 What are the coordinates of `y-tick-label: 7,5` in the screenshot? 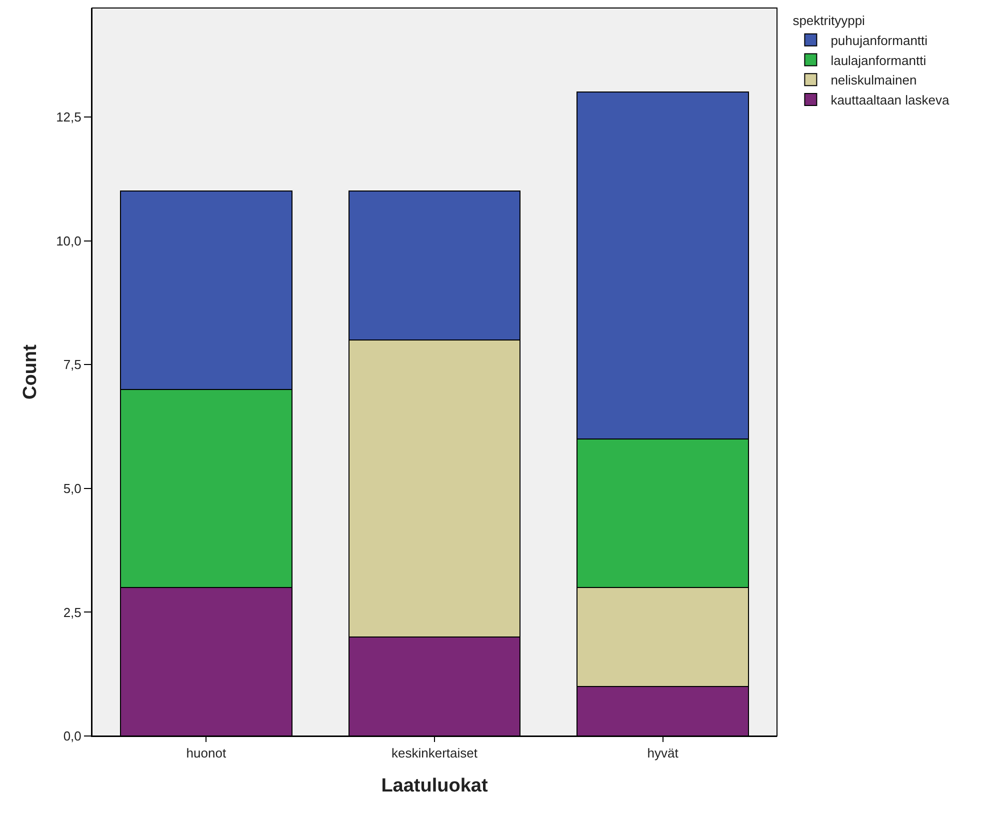 It's located at (72, 364).